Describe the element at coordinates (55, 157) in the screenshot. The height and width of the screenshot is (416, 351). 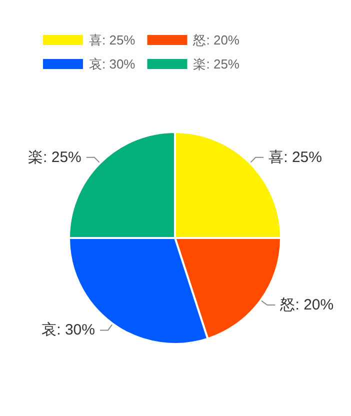
I see `slice-label: 楽: 25%` at that location.